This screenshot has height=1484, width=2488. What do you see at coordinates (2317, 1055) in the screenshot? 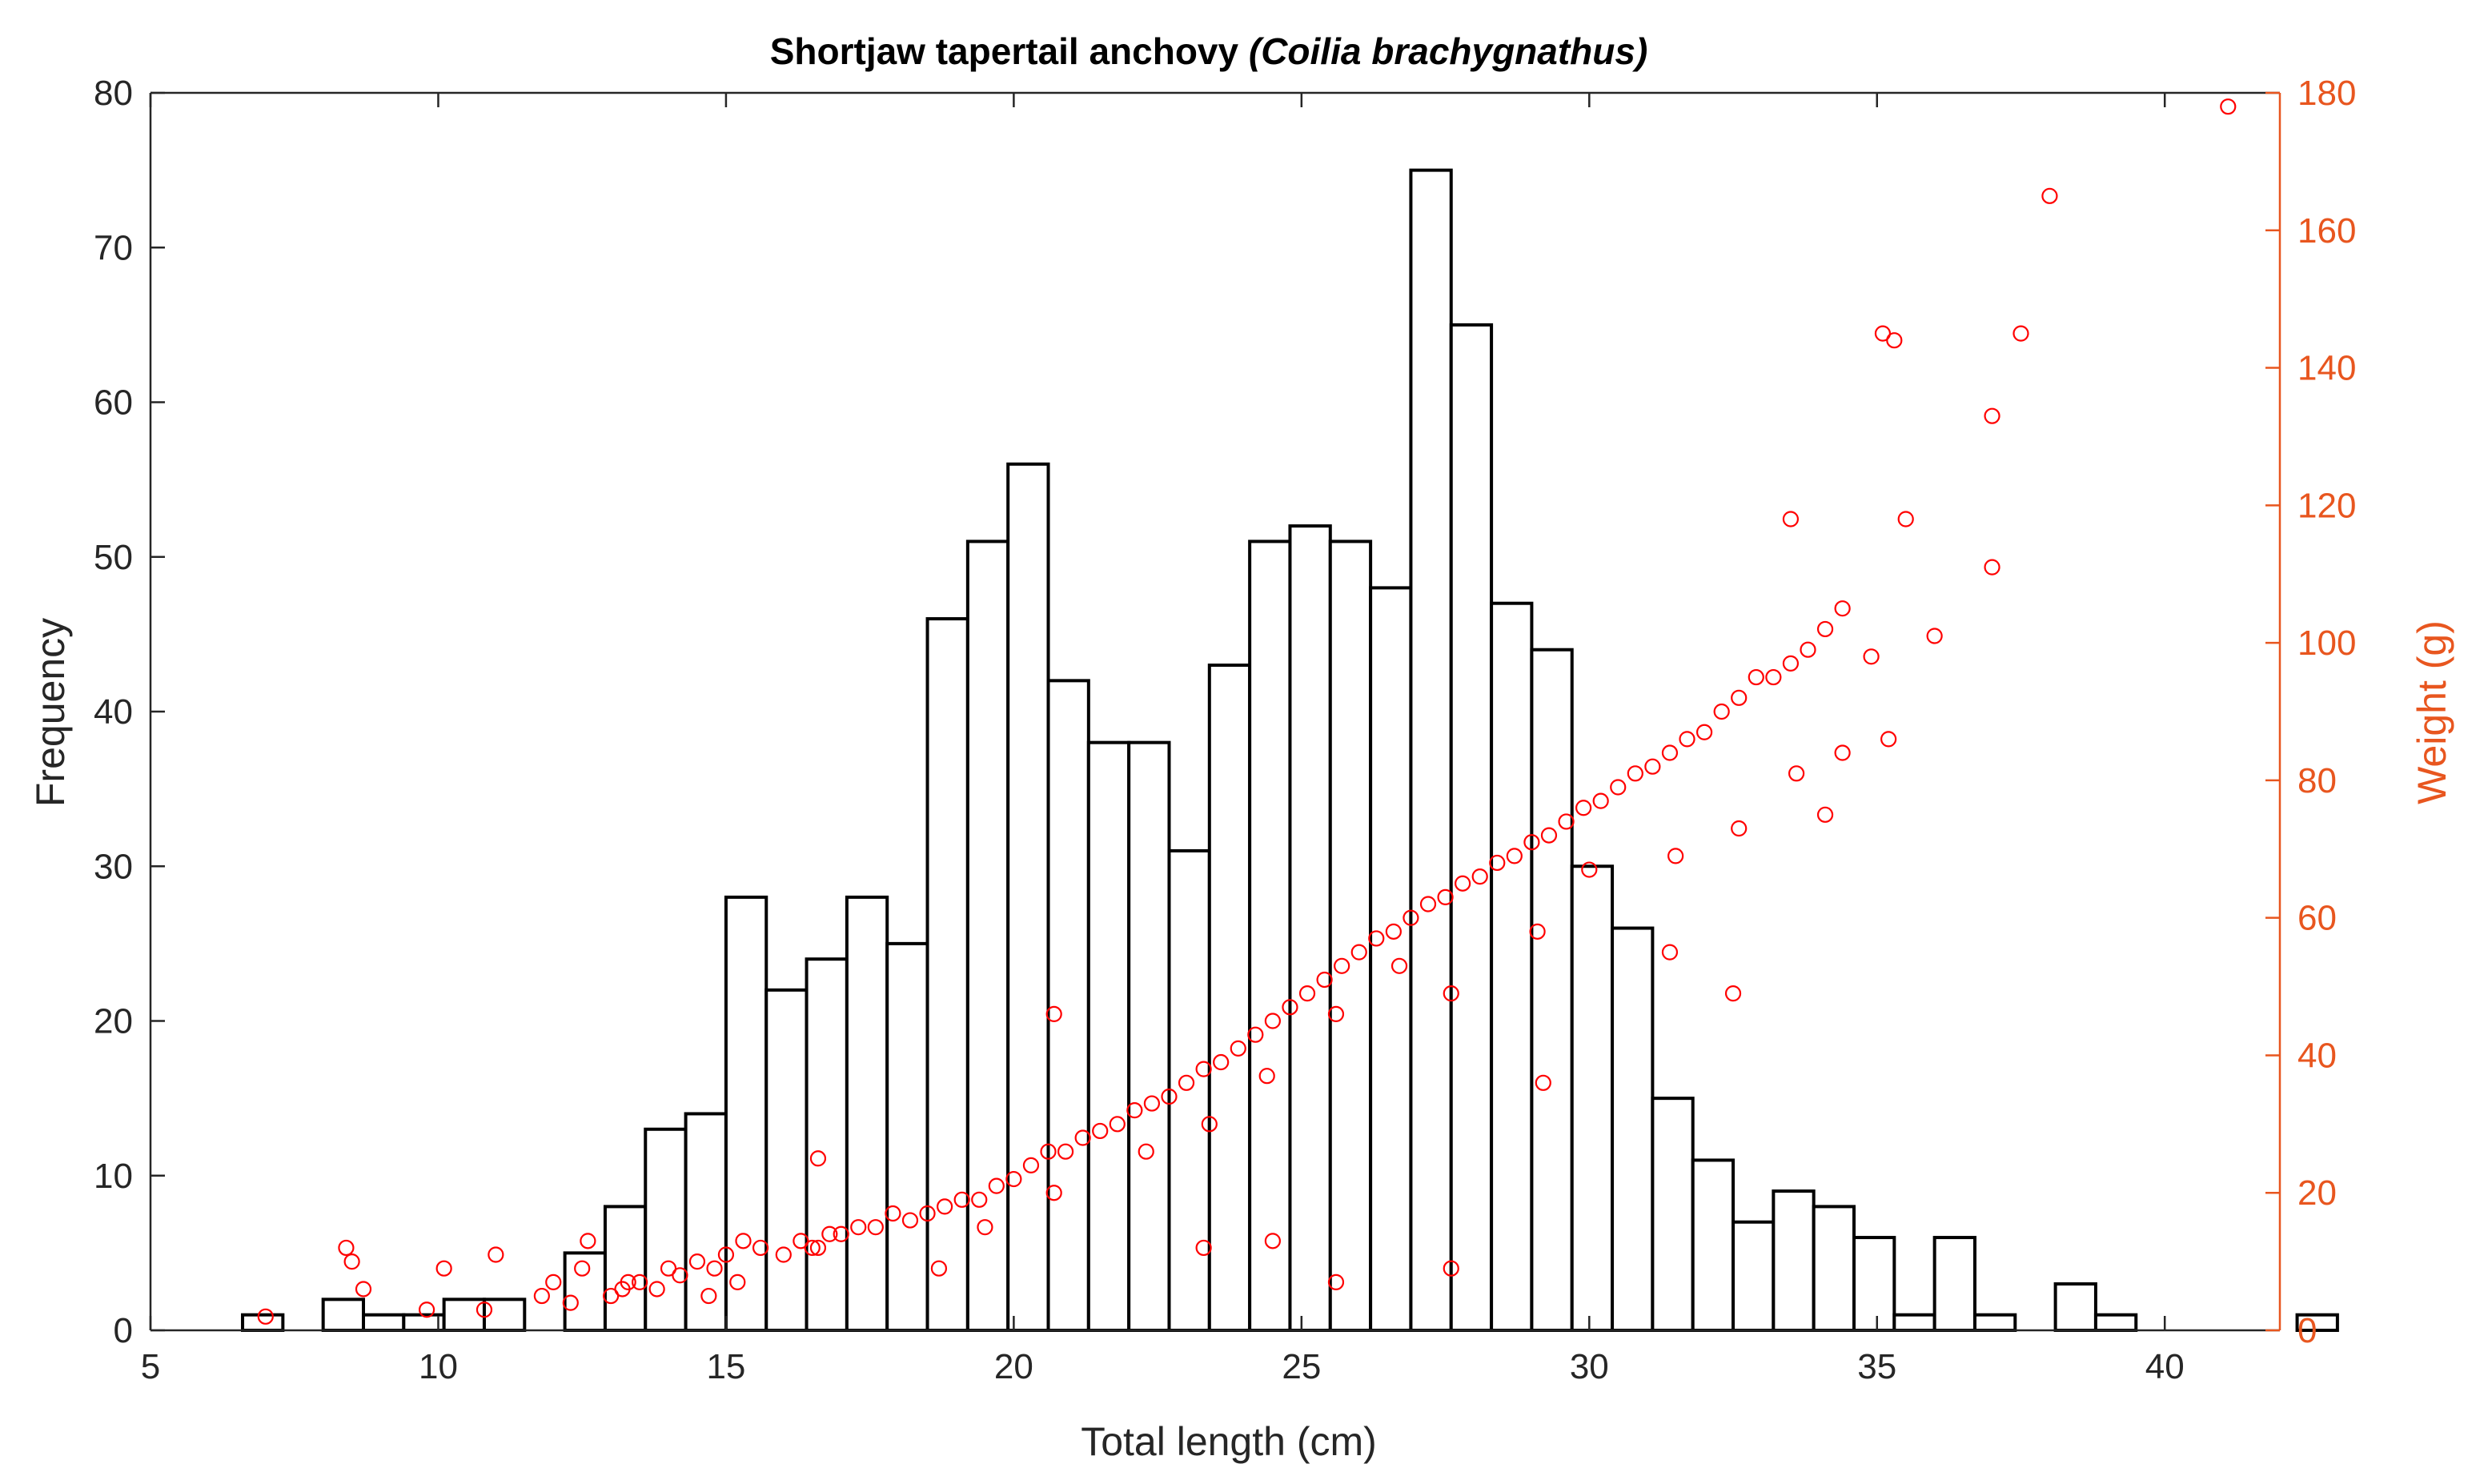
I see `y-right-tick-label: 40` at bounding box center [2317, 1055].